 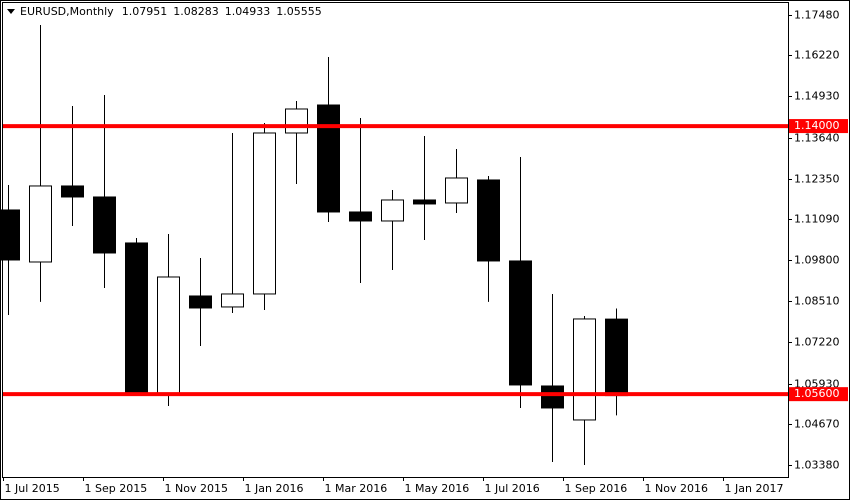 What do you see at coordinates (817, 96) in the screenshot?
I see `y-tick-label: 1.14930` at bounding box center [817, 96].